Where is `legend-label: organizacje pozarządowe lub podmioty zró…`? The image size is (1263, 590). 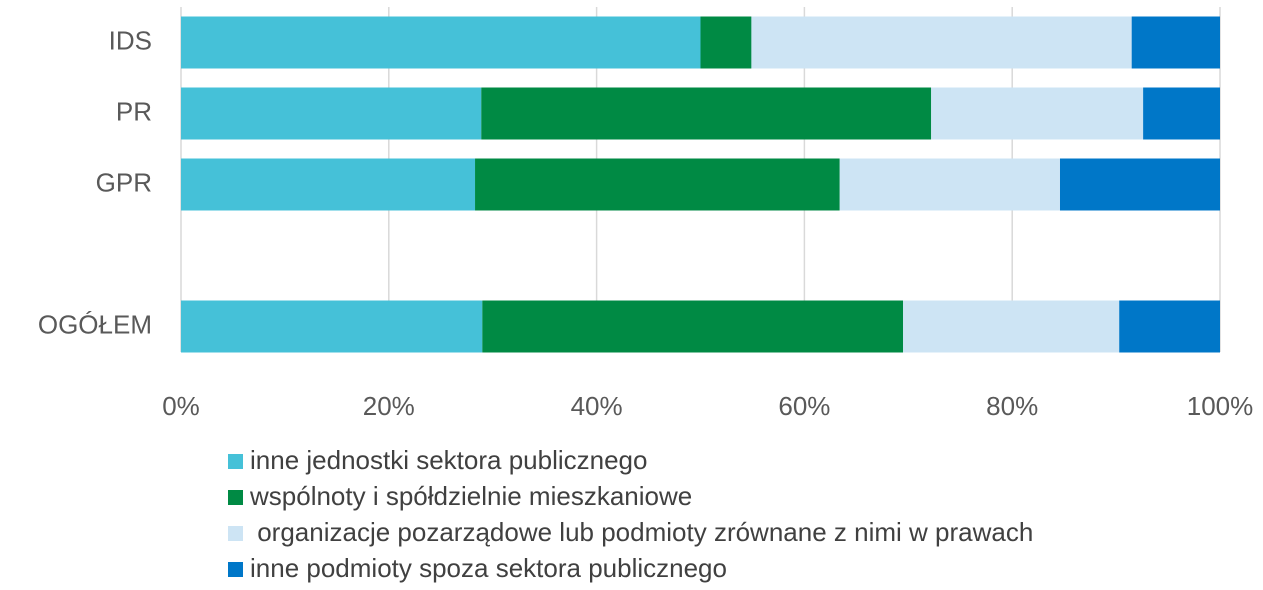
legend-label: organizacje pozarządowe lub podmioty zró… is located at coordinates (641, 532).